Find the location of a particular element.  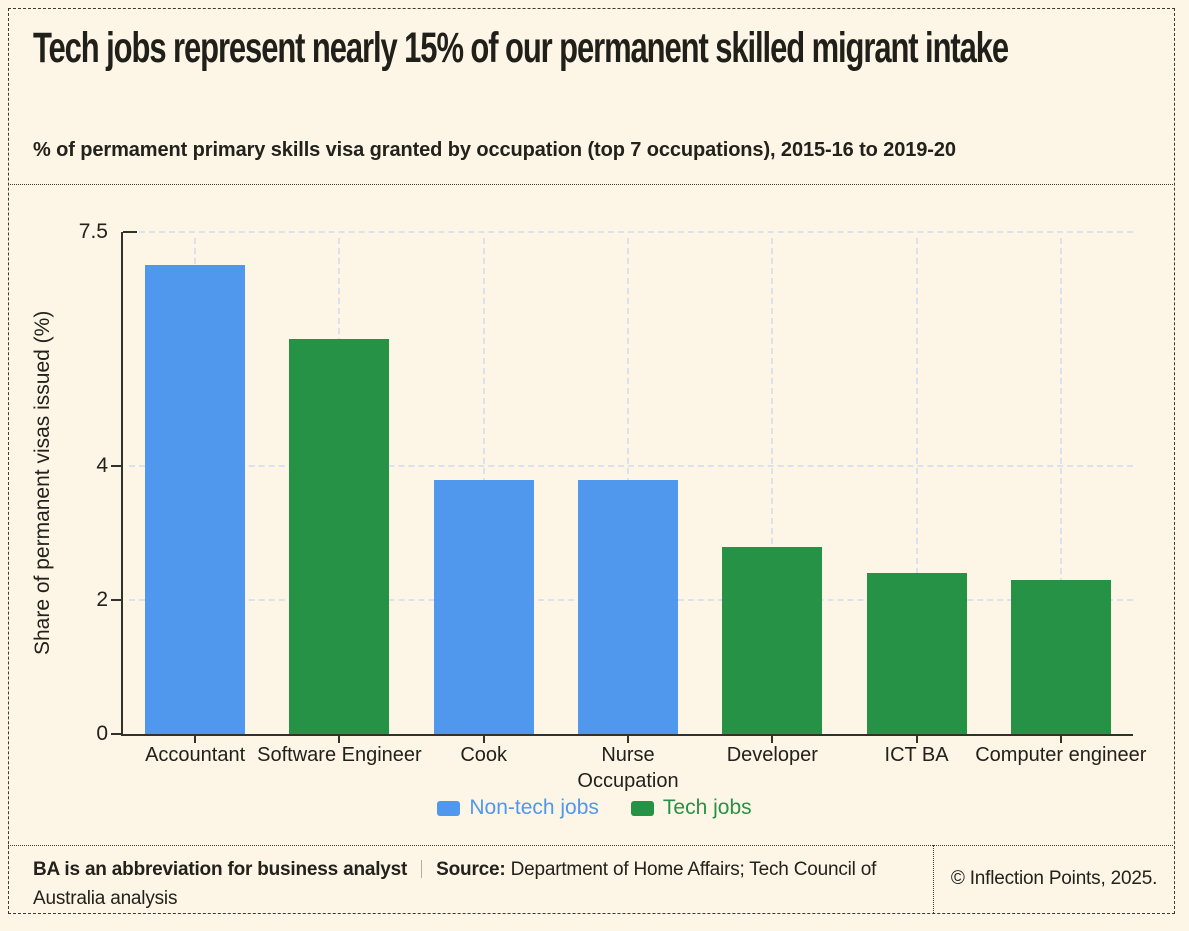

header-divider is located at coordinates (590, 184).